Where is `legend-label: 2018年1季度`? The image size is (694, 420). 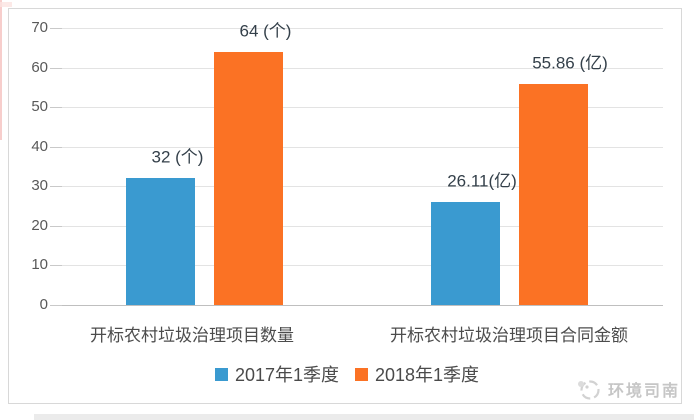 legend-label: 2018年1季度 is located at coordinates (427, 375).